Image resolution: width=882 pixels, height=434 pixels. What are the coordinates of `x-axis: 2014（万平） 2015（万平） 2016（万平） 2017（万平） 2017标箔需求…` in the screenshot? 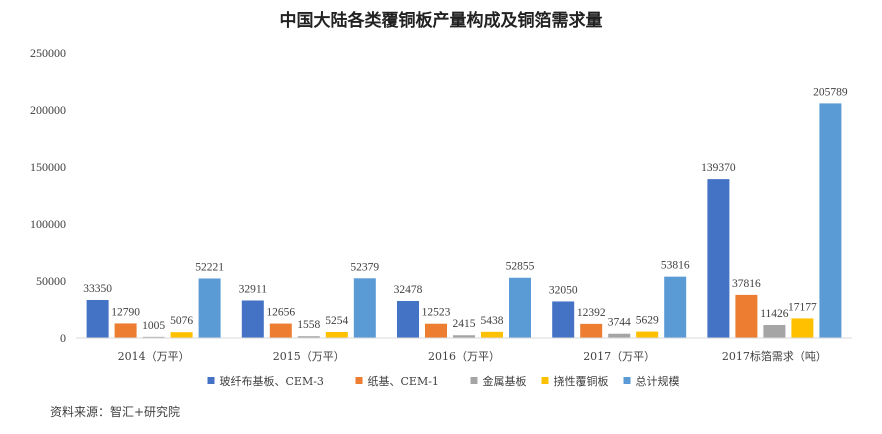 It's located at (472, 356).